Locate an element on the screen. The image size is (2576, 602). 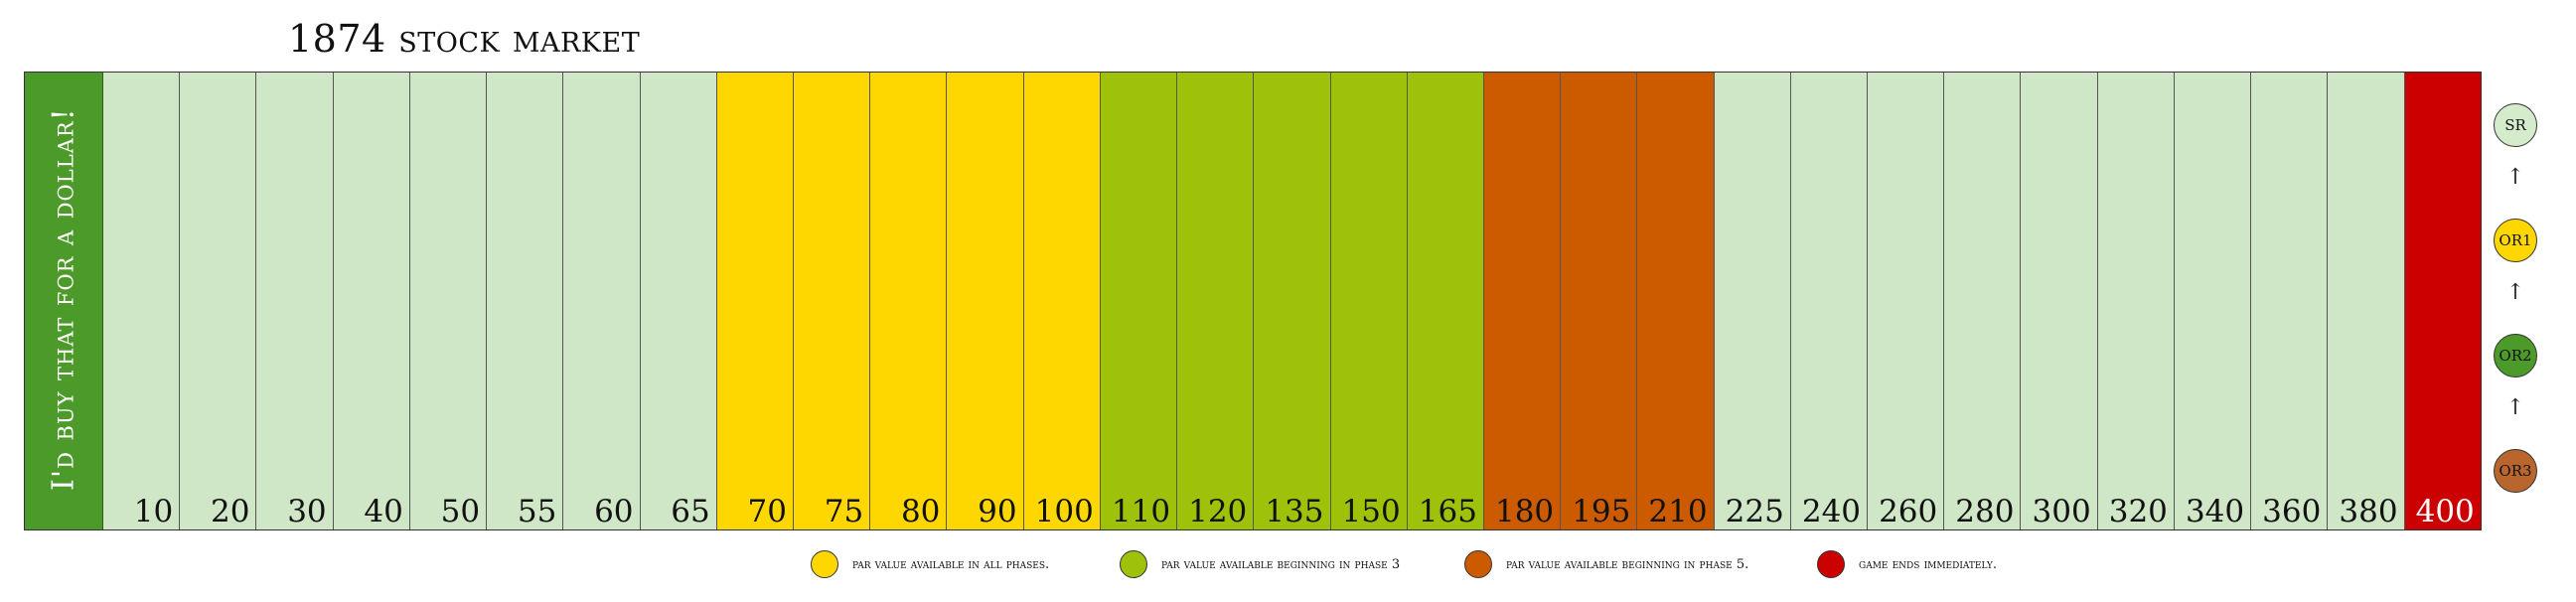
price-label: 340 is located at coordinates (2215, 512).